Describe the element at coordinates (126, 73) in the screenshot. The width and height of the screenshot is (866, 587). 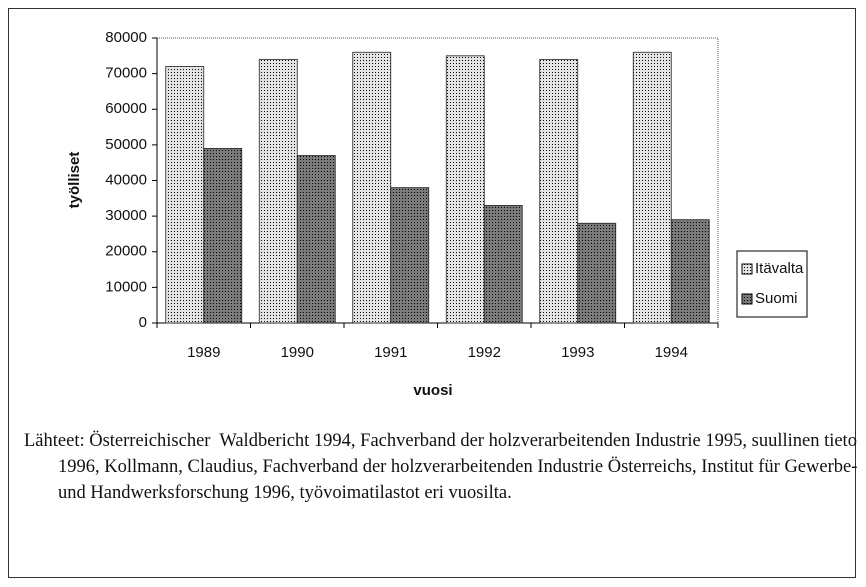
I see `y-tick-label: 70000` at that location.